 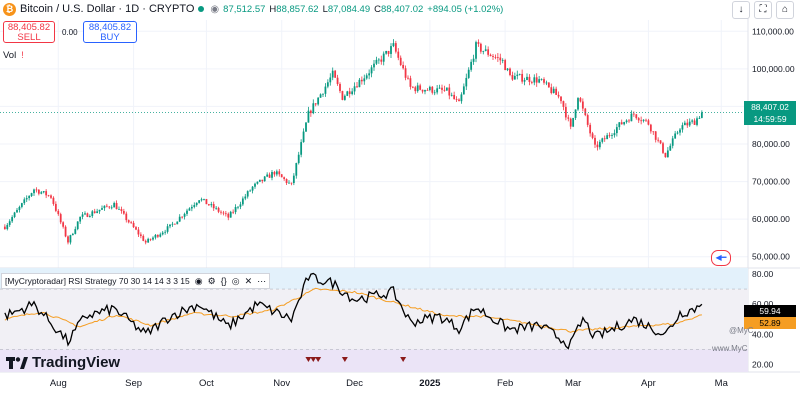 I want to click on tradingview-logo: TradingView, so click(x=63, y=362).